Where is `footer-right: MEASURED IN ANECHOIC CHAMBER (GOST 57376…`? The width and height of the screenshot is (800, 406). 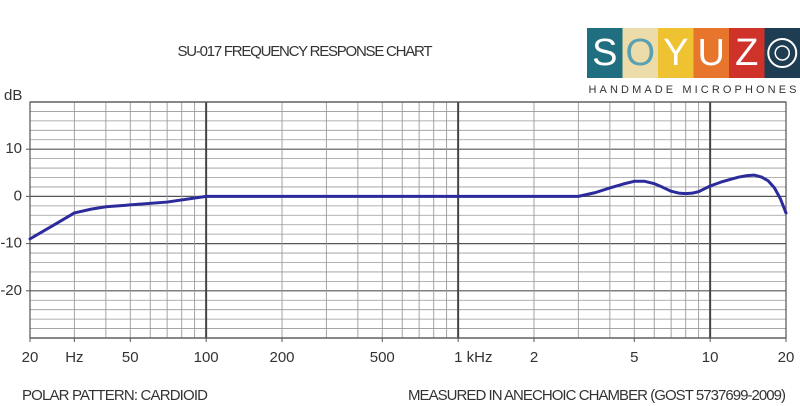
footer-right: MEASURED IN ANECHOIC CHAMBER (GOST 57376… is located at coordinates (597, 395).